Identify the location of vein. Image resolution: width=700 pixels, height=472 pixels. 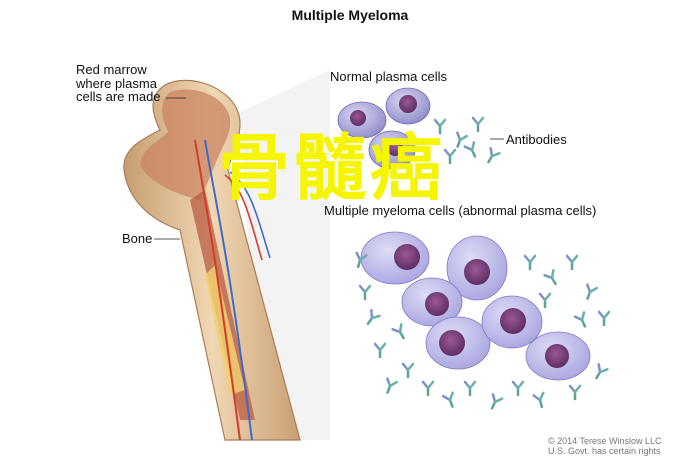
(228, 290).